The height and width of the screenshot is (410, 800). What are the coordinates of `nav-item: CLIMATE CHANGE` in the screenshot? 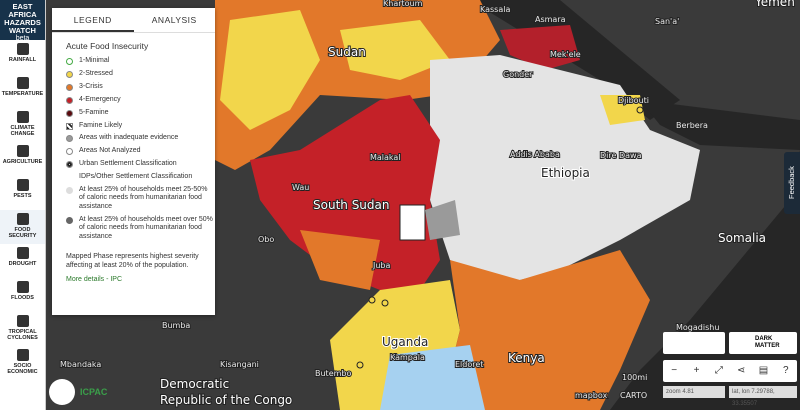 It's located at (22, 125).